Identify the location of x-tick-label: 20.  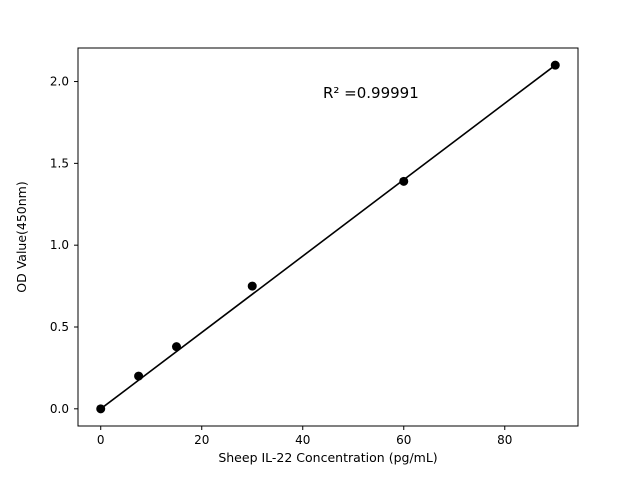
(201, 440).